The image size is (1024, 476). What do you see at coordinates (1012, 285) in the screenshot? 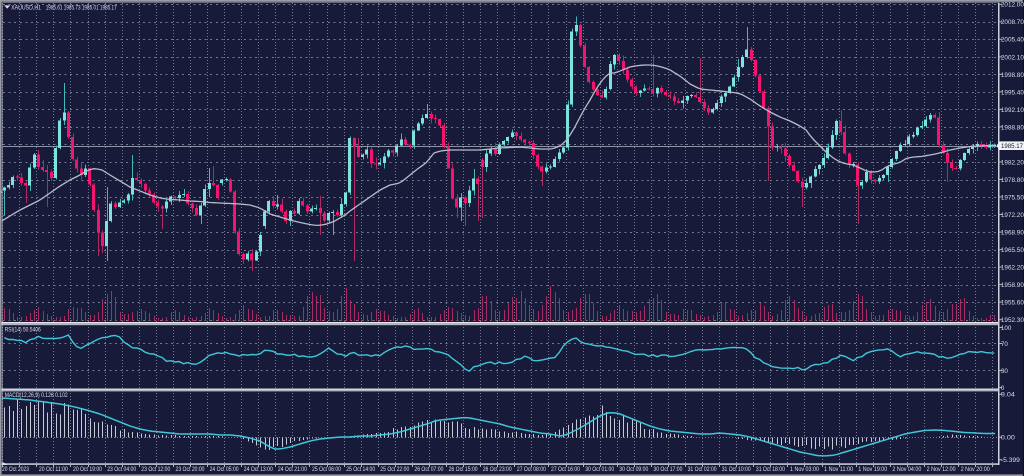
I see `svg-text: 1958.90` at bounding box center [1012, 285].